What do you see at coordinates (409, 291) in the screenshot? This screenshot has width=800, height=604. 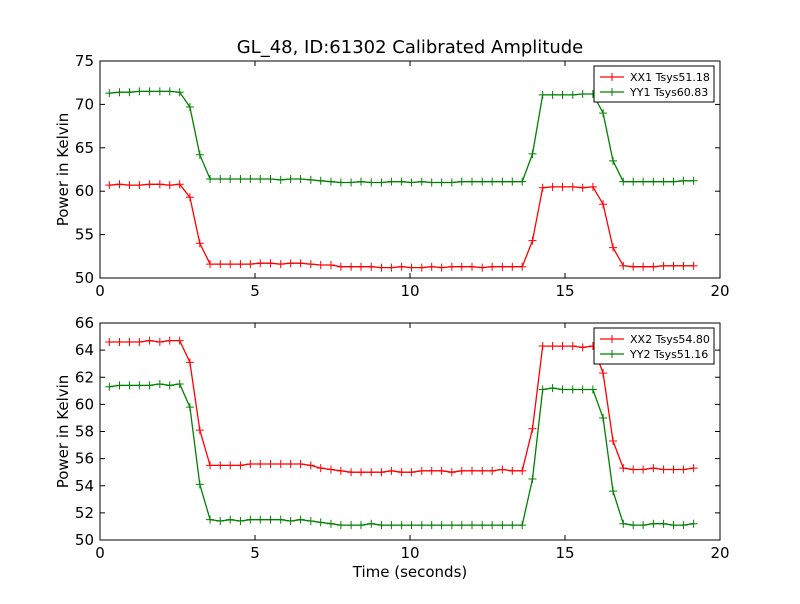 I see `x-tick-label: 10` at bounding box center [409, 291].